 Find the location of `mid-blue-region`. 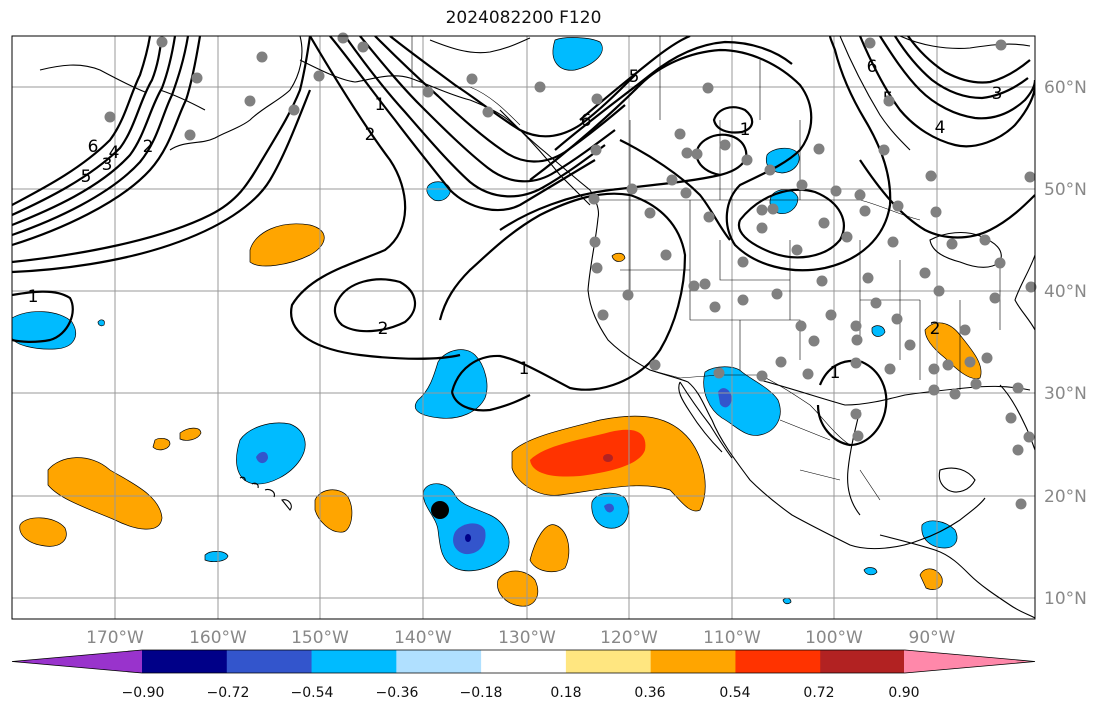

mid-blue-region is located at coordinates (609, 508).